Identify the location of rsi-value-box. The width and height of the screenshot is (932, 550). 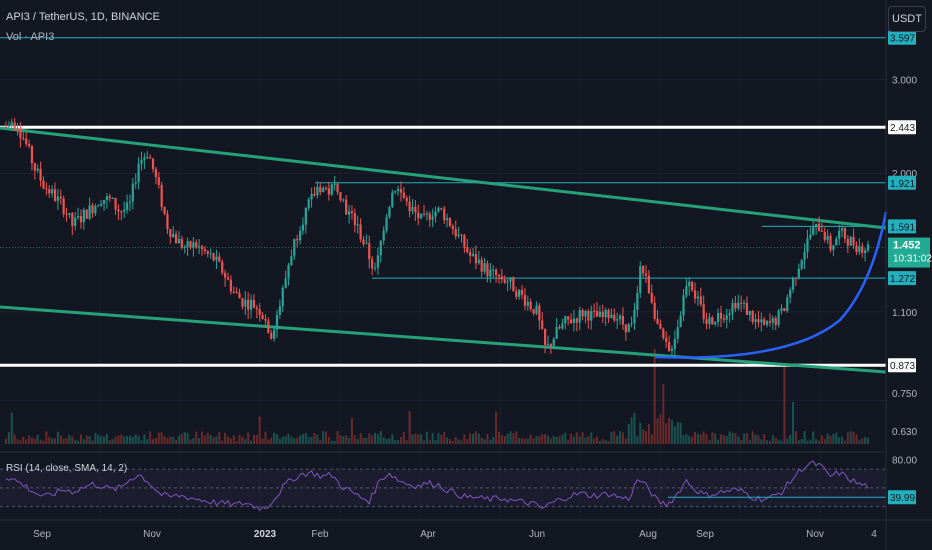
(902, 497).